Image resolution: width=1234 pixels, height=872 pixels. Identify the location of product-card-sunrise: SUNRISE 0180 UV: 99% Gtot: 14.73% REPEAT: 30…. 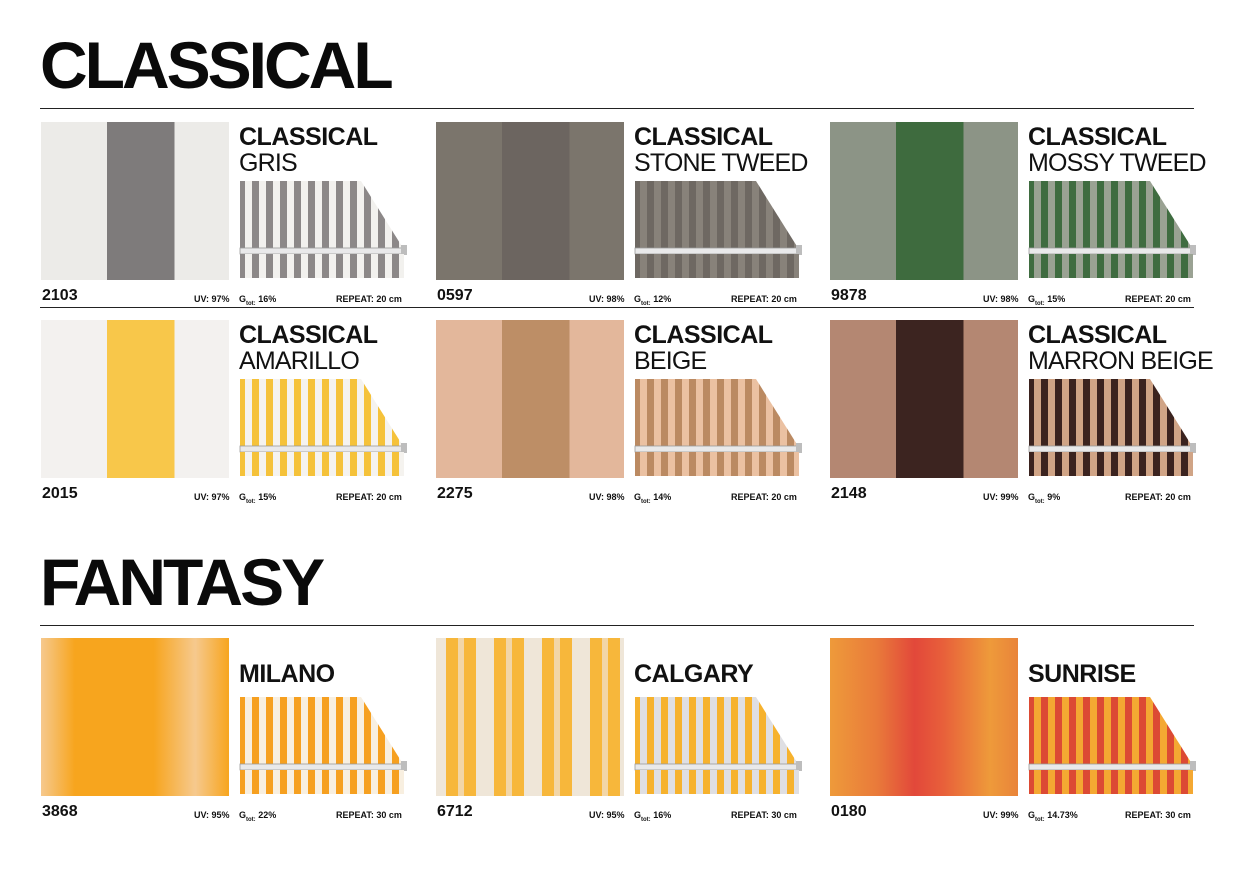
(1013, 733).